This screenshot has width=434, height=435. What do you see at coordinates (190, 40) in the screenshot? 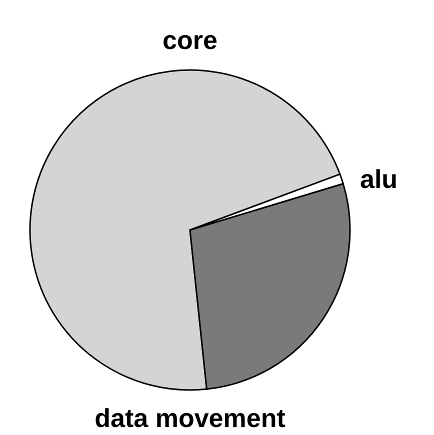
I see `slice-label: core` at bounding box center [190, 40].